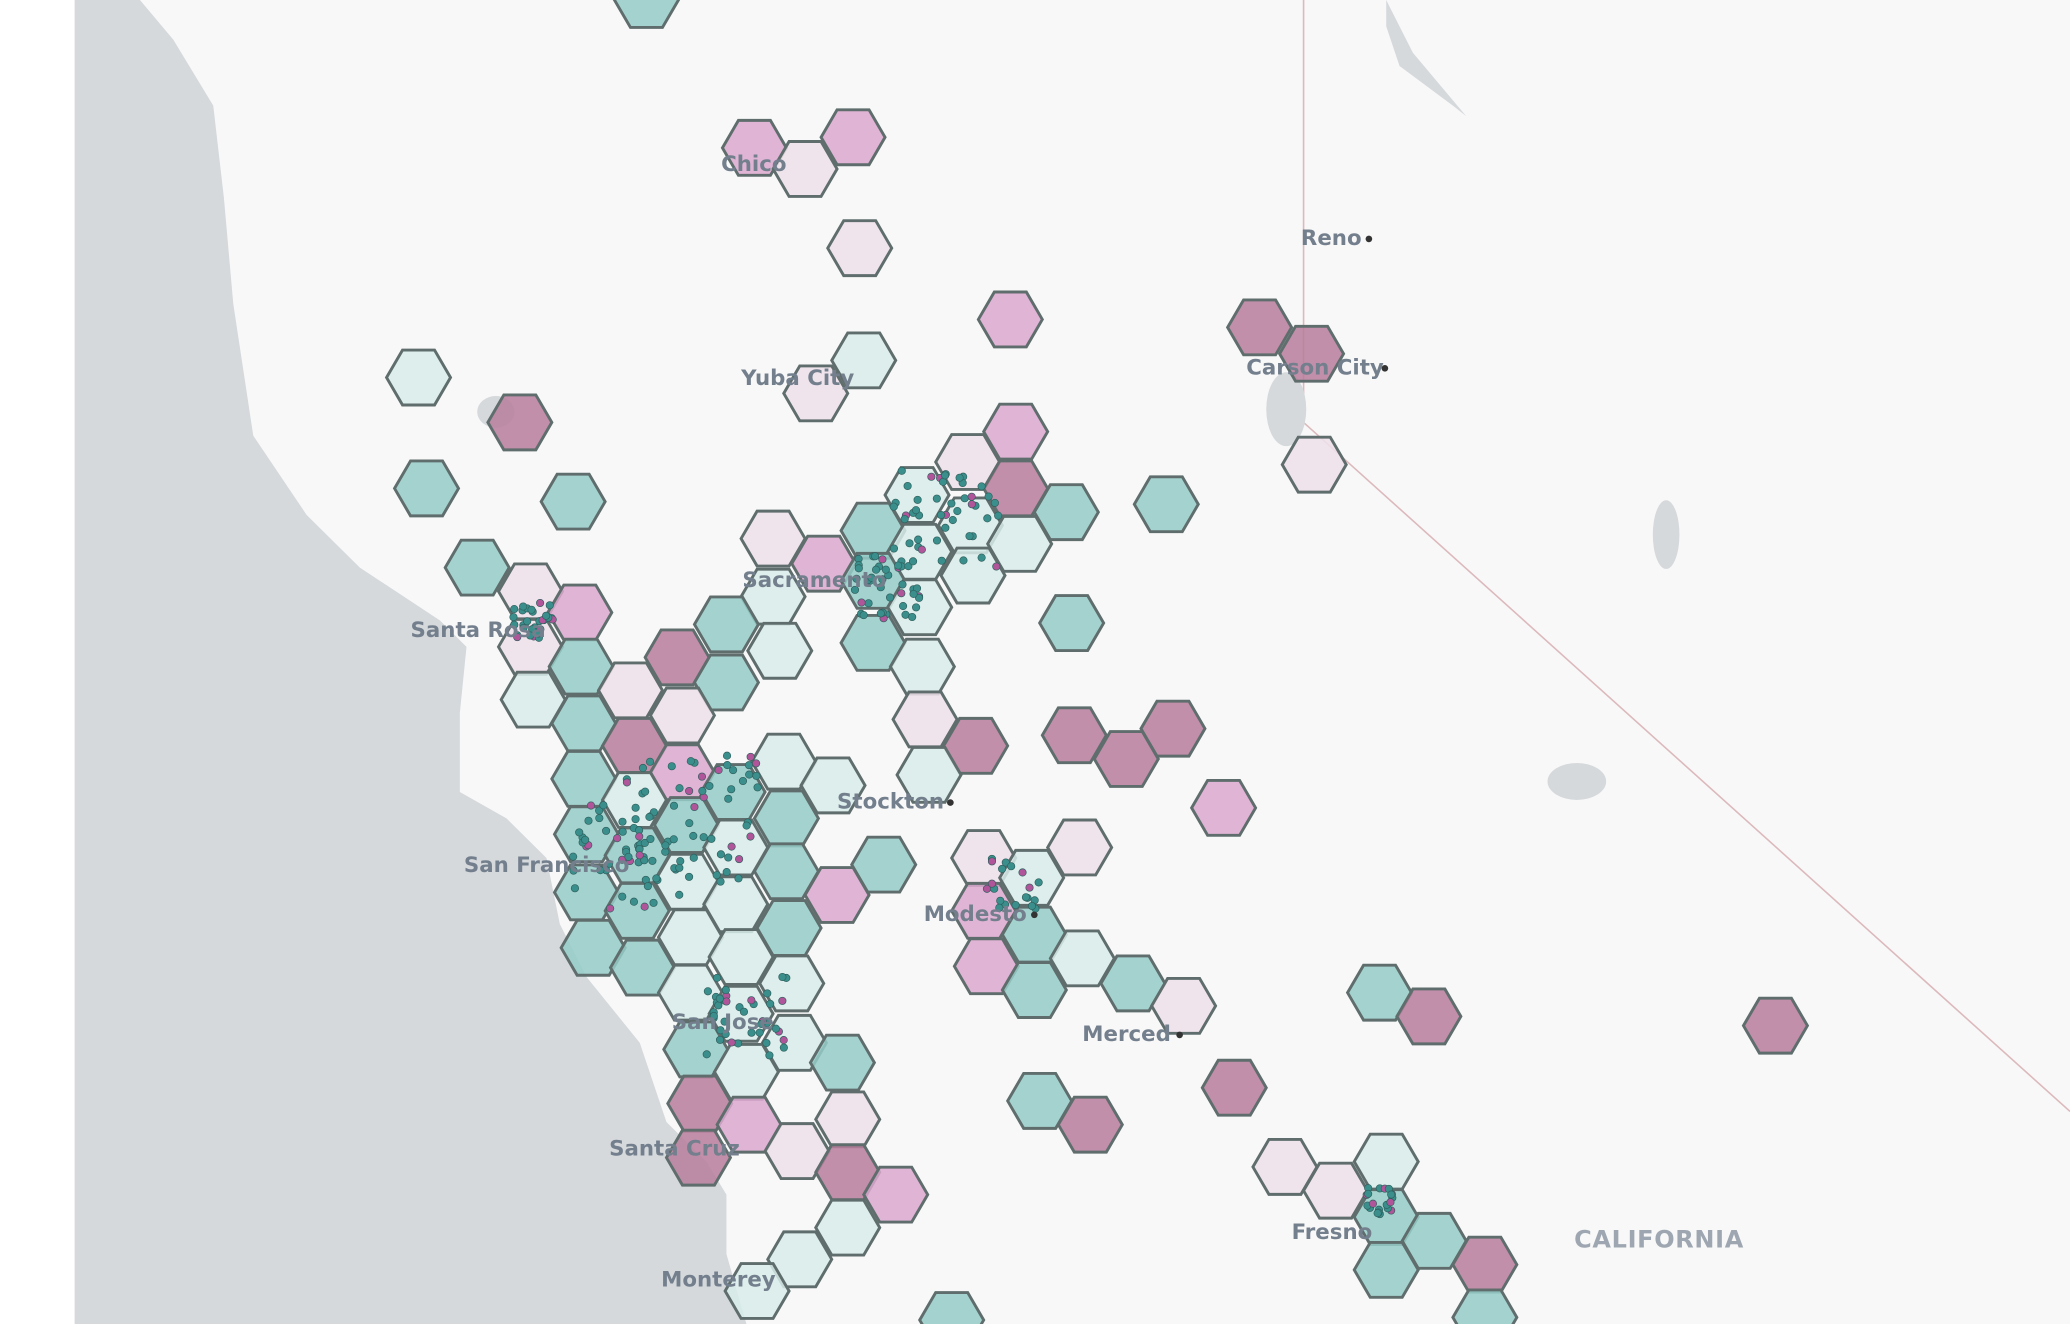 The image size is (2070, 1324). What do you see at coordinates (890, 802) in the screenshot?
I see `place-label: Stockton` at bounding box center [890, 802].